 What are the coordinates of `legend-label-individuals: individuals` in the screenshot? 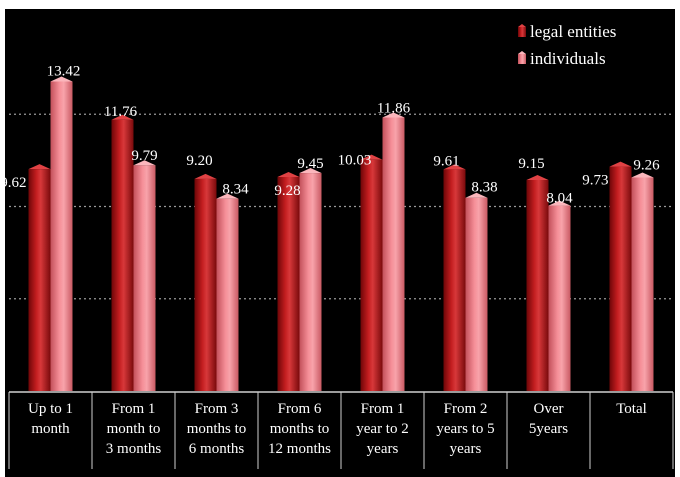 It's located at (568, 58).